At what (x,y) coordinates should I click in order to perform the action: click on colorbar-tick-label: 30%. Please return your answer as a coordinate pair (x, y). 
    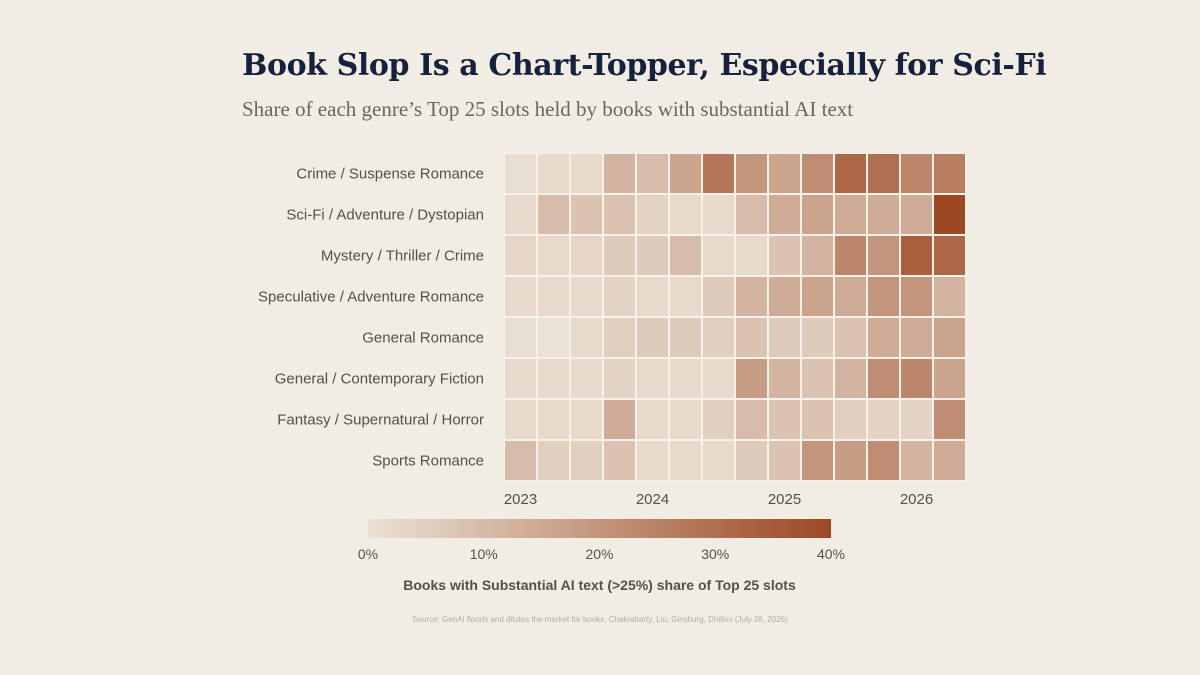
    Looking at the image, I should click on (715, 554).